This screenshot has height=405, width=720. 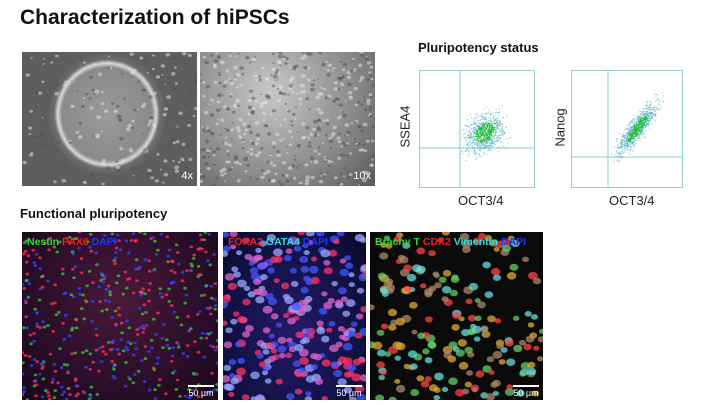 What do you see at coordinates (474, 242) in the screenshot?
I see `stain-label: Vimentin` at bounding box center [474, 242].